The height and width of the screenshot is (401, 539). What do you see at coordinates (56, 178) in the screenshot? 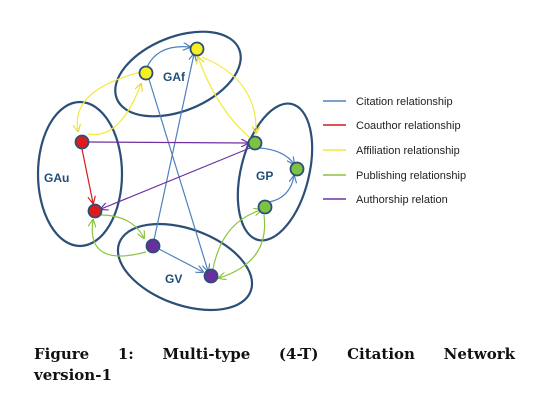
I see `group-label-gau: GAu` at bounding box center [56, 178].